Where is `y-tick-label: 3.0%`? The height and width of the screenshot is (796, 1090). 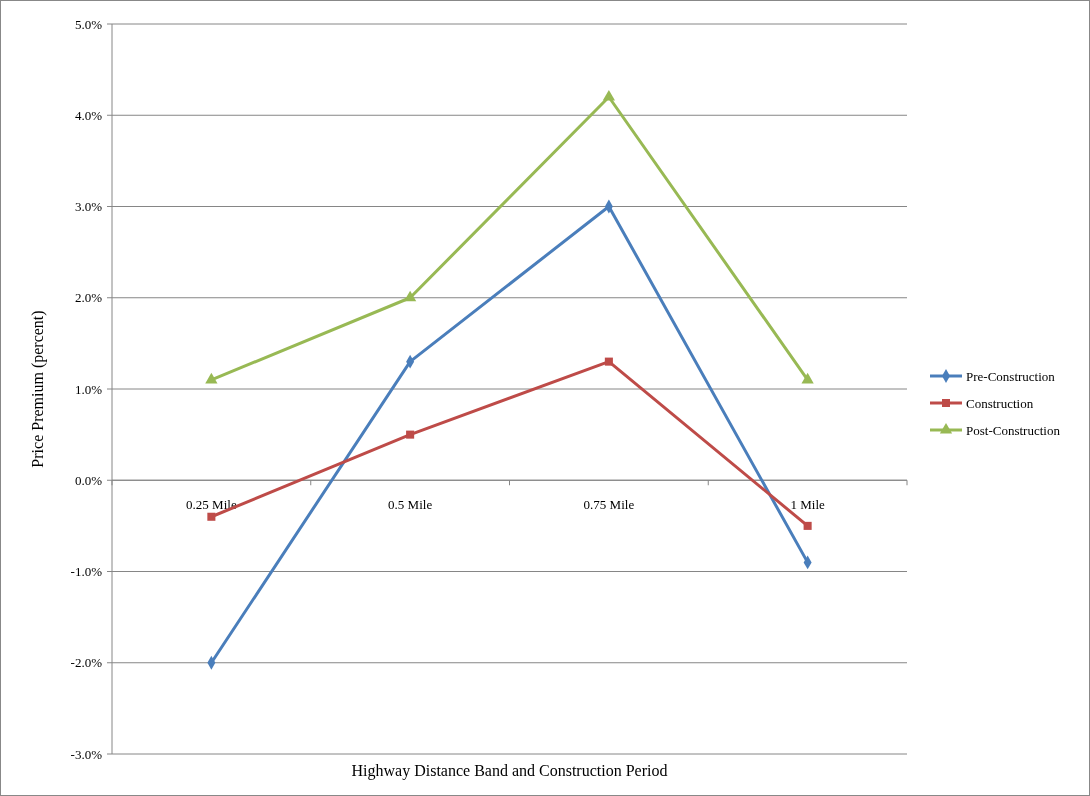 y-tick-label: 3.0% is located at coordinates (88, 207).